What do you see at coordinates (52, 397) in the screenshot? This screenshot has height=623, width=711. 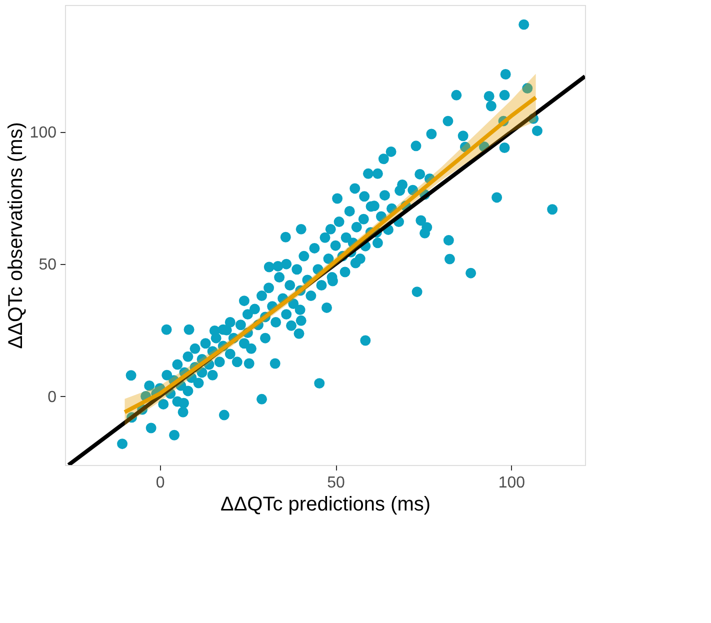 I see `y-tick-label: 0` at bounding box center [52, 397].